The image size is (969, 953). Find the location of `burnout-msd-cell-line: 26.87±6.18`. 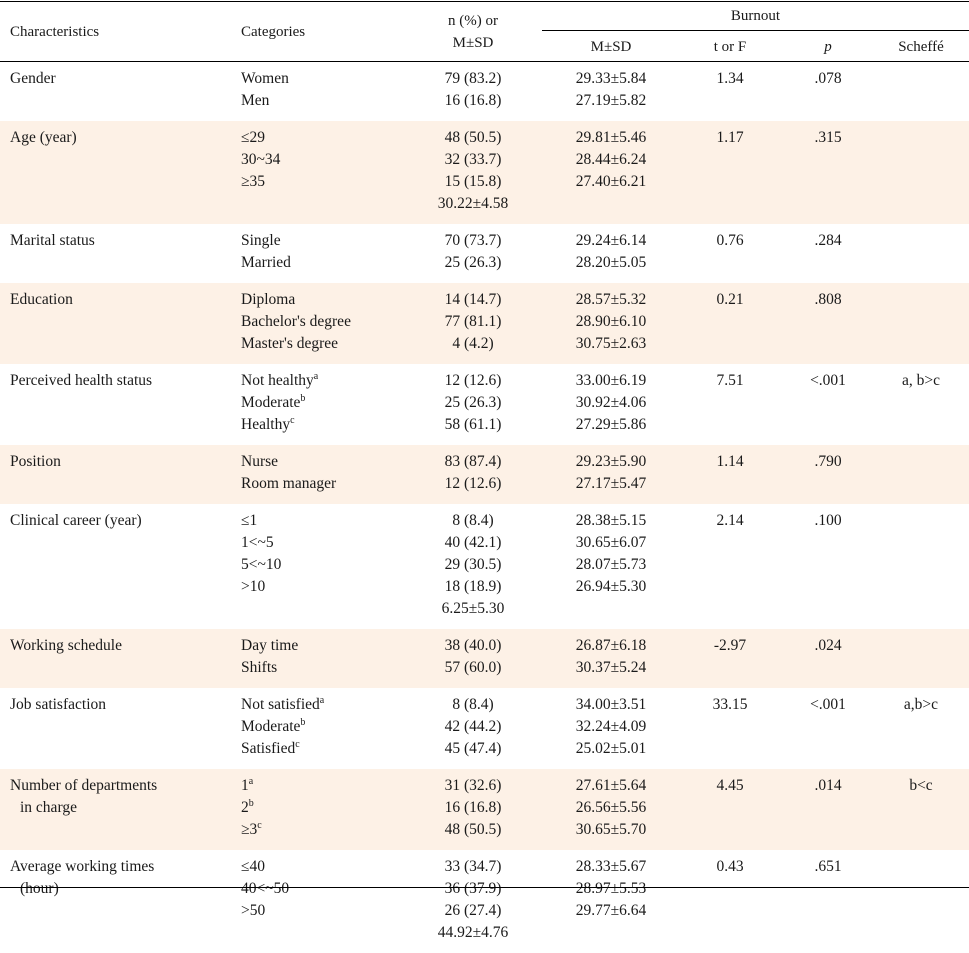

burnout-msd-cell-line: 26.87±6.18 is located at coordinates (611, 645).